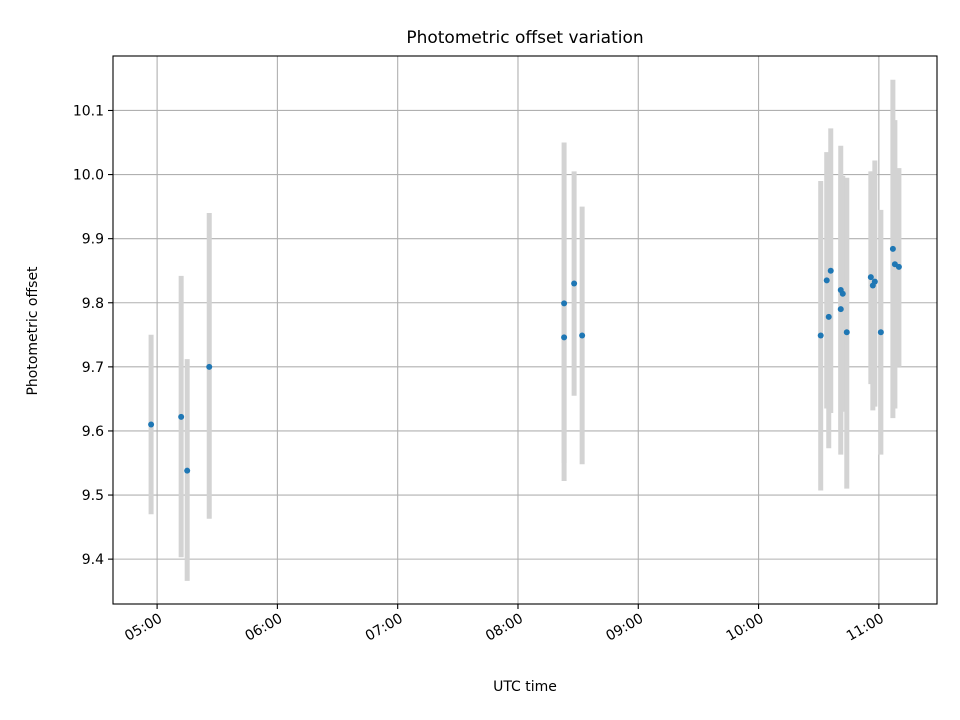 Image resolution: width=960 pixels, height=720 pixels. I want to click on y-tick-label: 9.6, so click(93, 432).